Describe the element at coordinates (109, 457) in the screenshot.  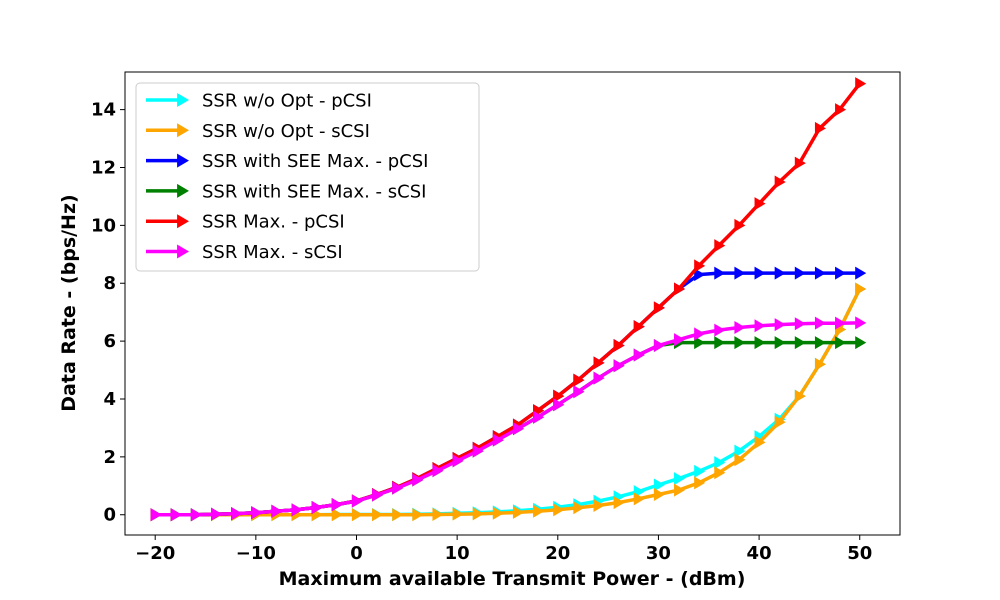
I see `y-tick-label: 2` at that location.